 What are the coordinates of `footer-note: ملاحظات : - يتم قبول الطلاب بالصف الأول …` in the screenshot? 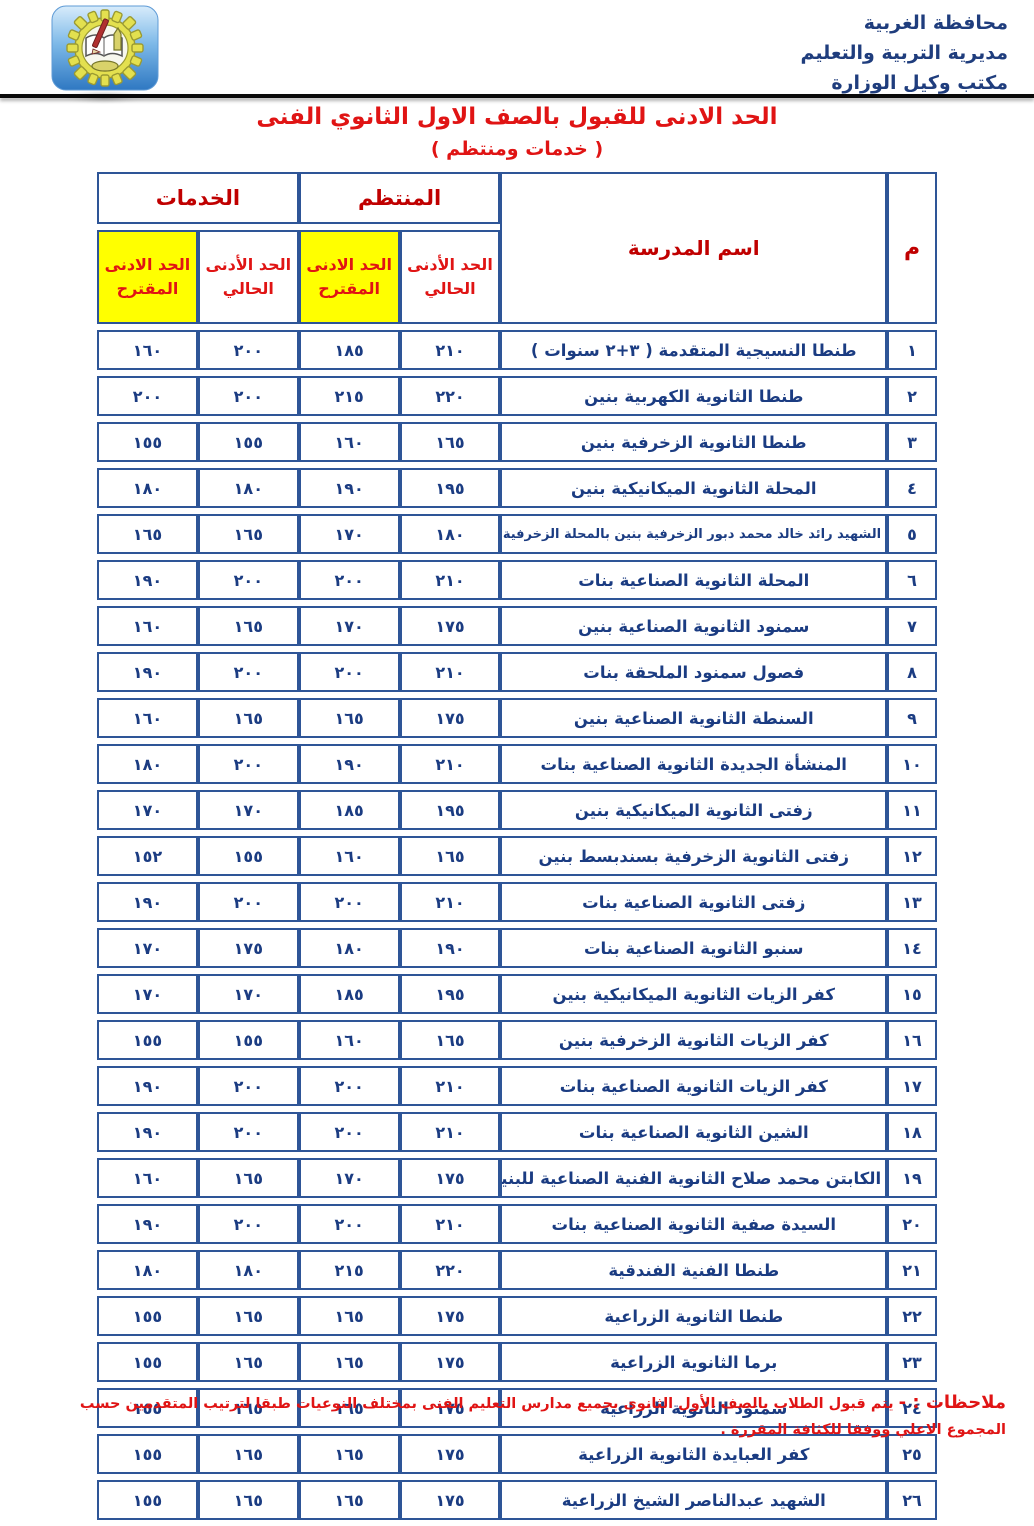 It's located at (516, 1416).